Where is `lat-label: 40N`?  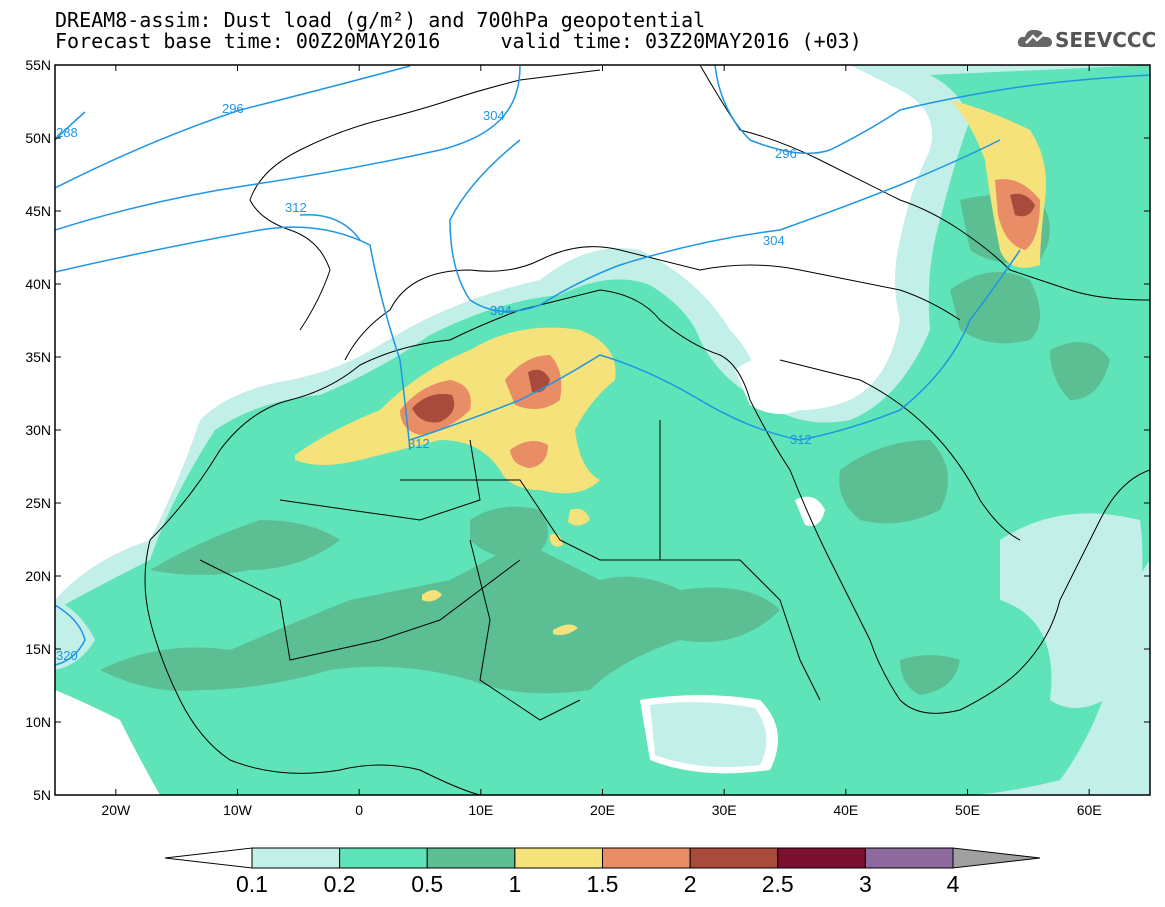
lat-label: 40N is located at coordinates (38, 284).